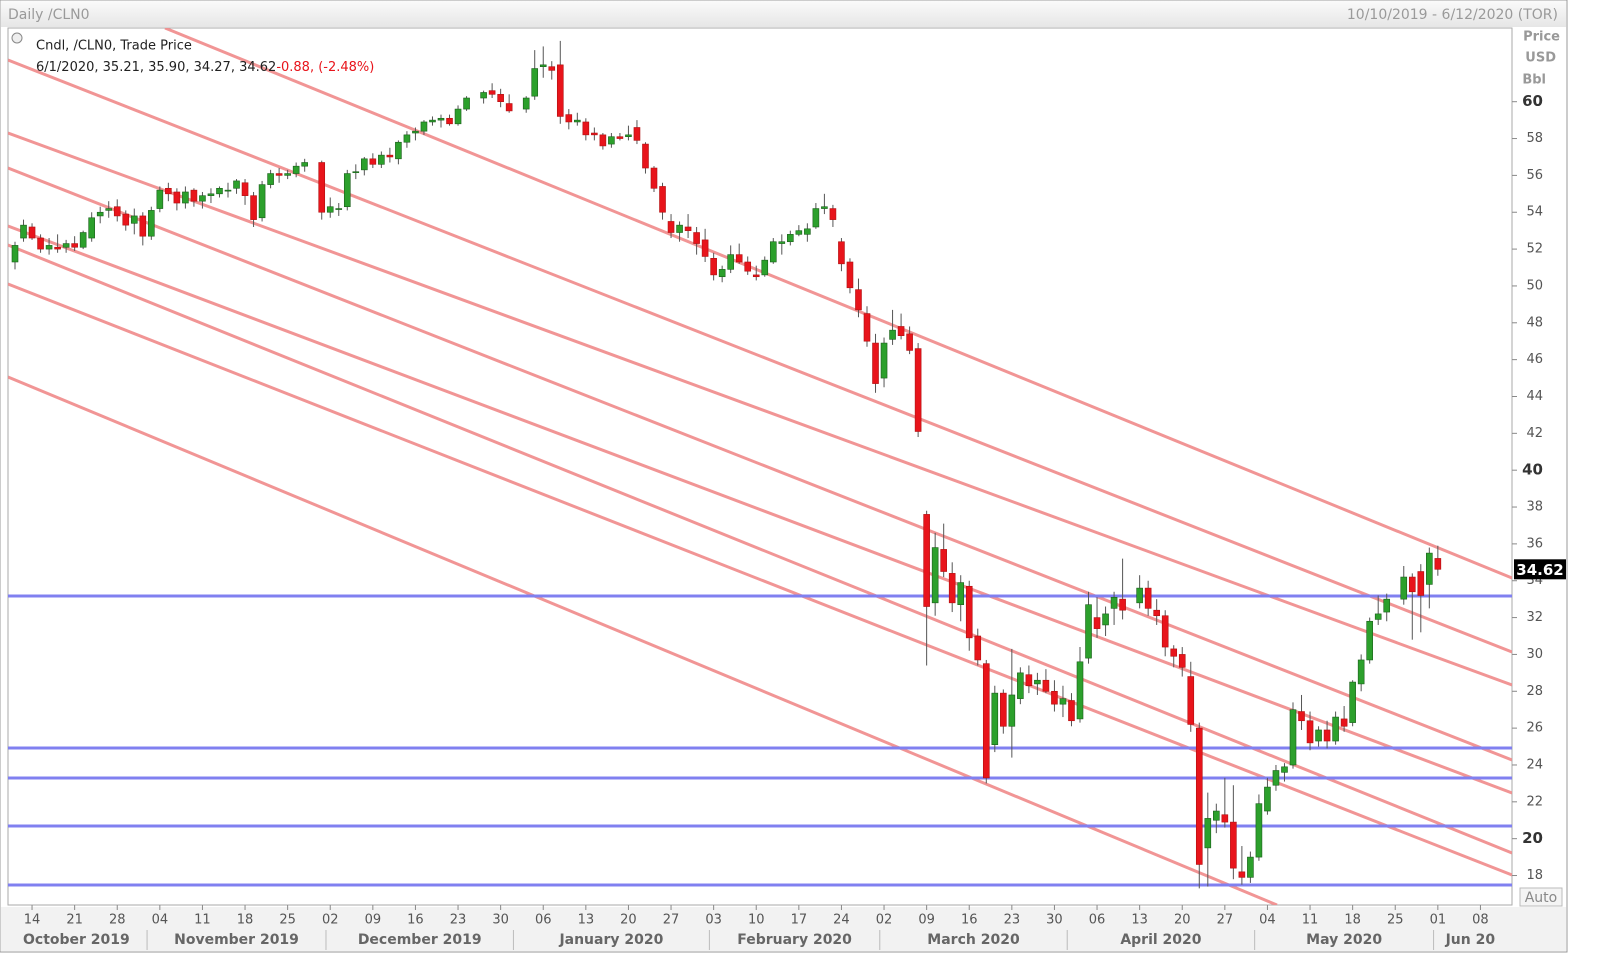 The height and width of the screenshot is (972, 1600). I want to click on x-tick-label: 30, so click(1054, 920).